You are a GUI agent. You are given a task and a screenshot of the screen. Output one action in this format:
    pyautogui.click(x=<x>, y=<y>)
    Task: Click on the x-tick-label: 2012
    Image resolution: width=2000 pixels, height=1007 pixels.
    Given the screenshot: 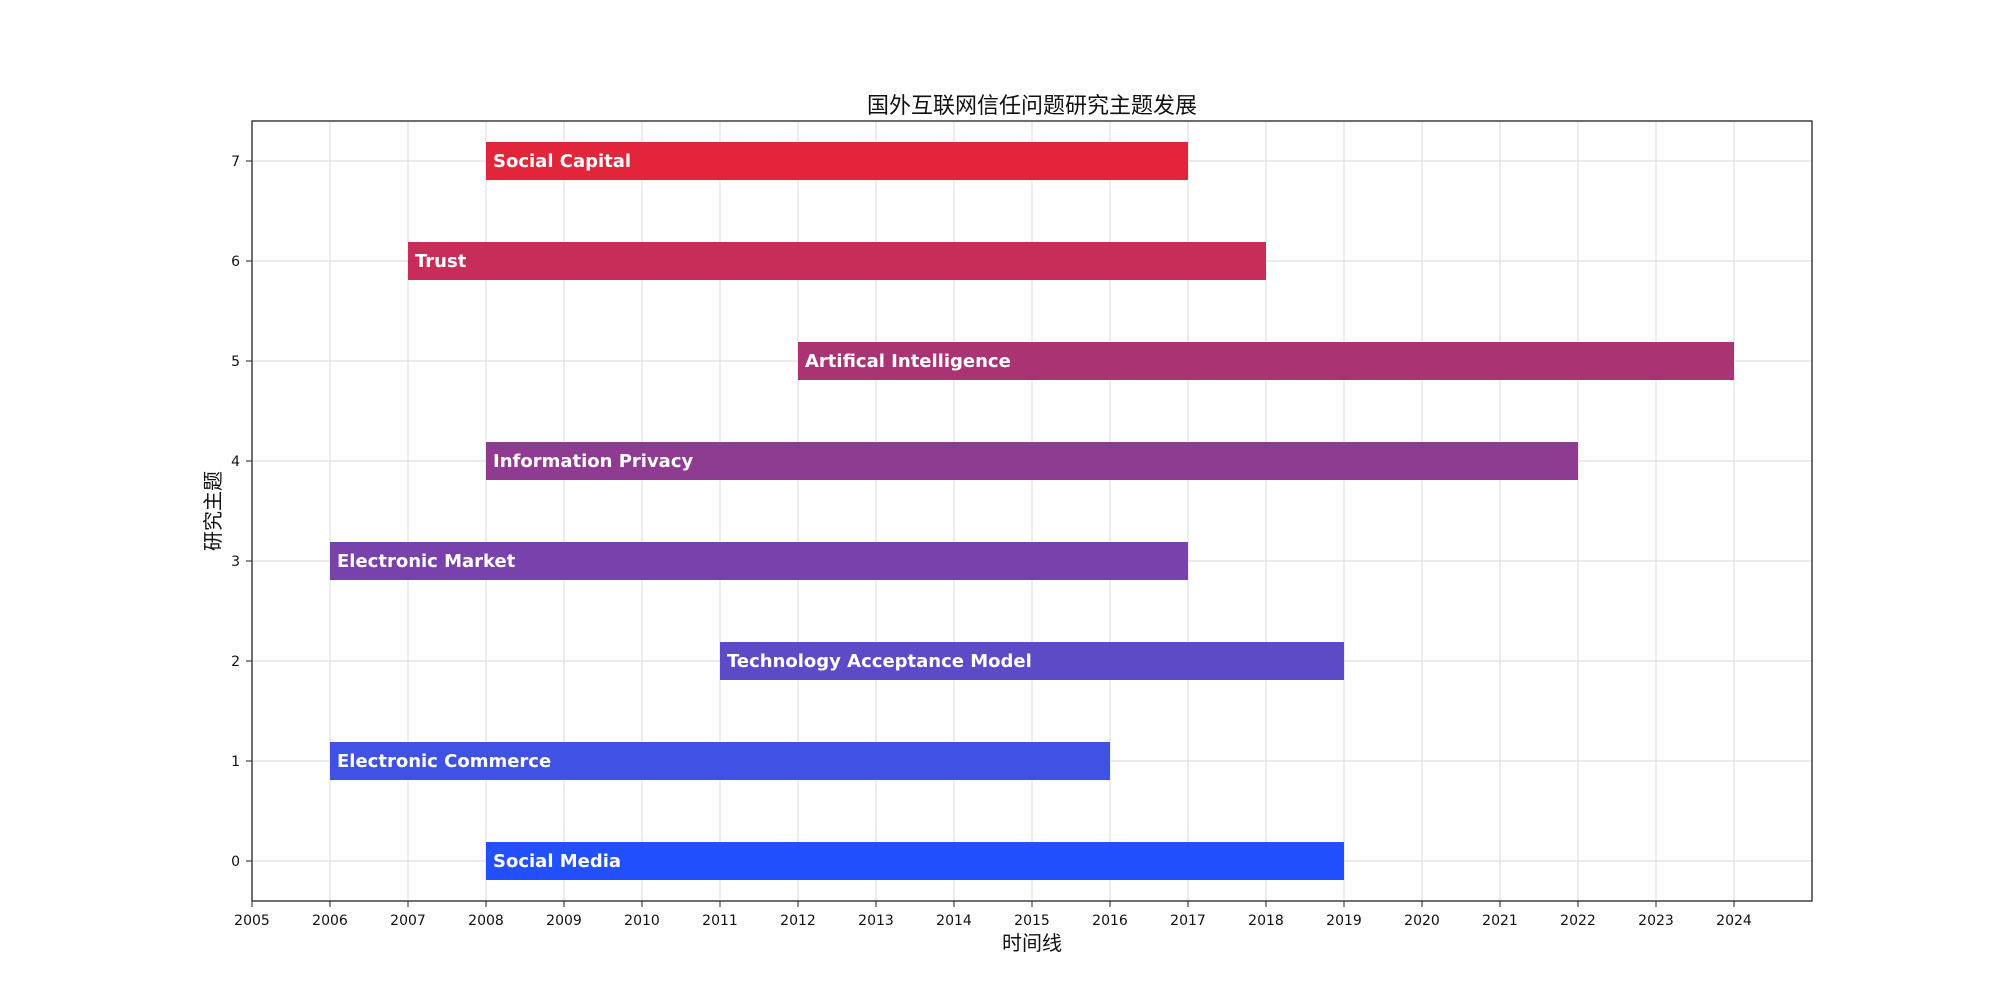 What is the action you would take?
    pyautogui.click(x=798, y=921)
    